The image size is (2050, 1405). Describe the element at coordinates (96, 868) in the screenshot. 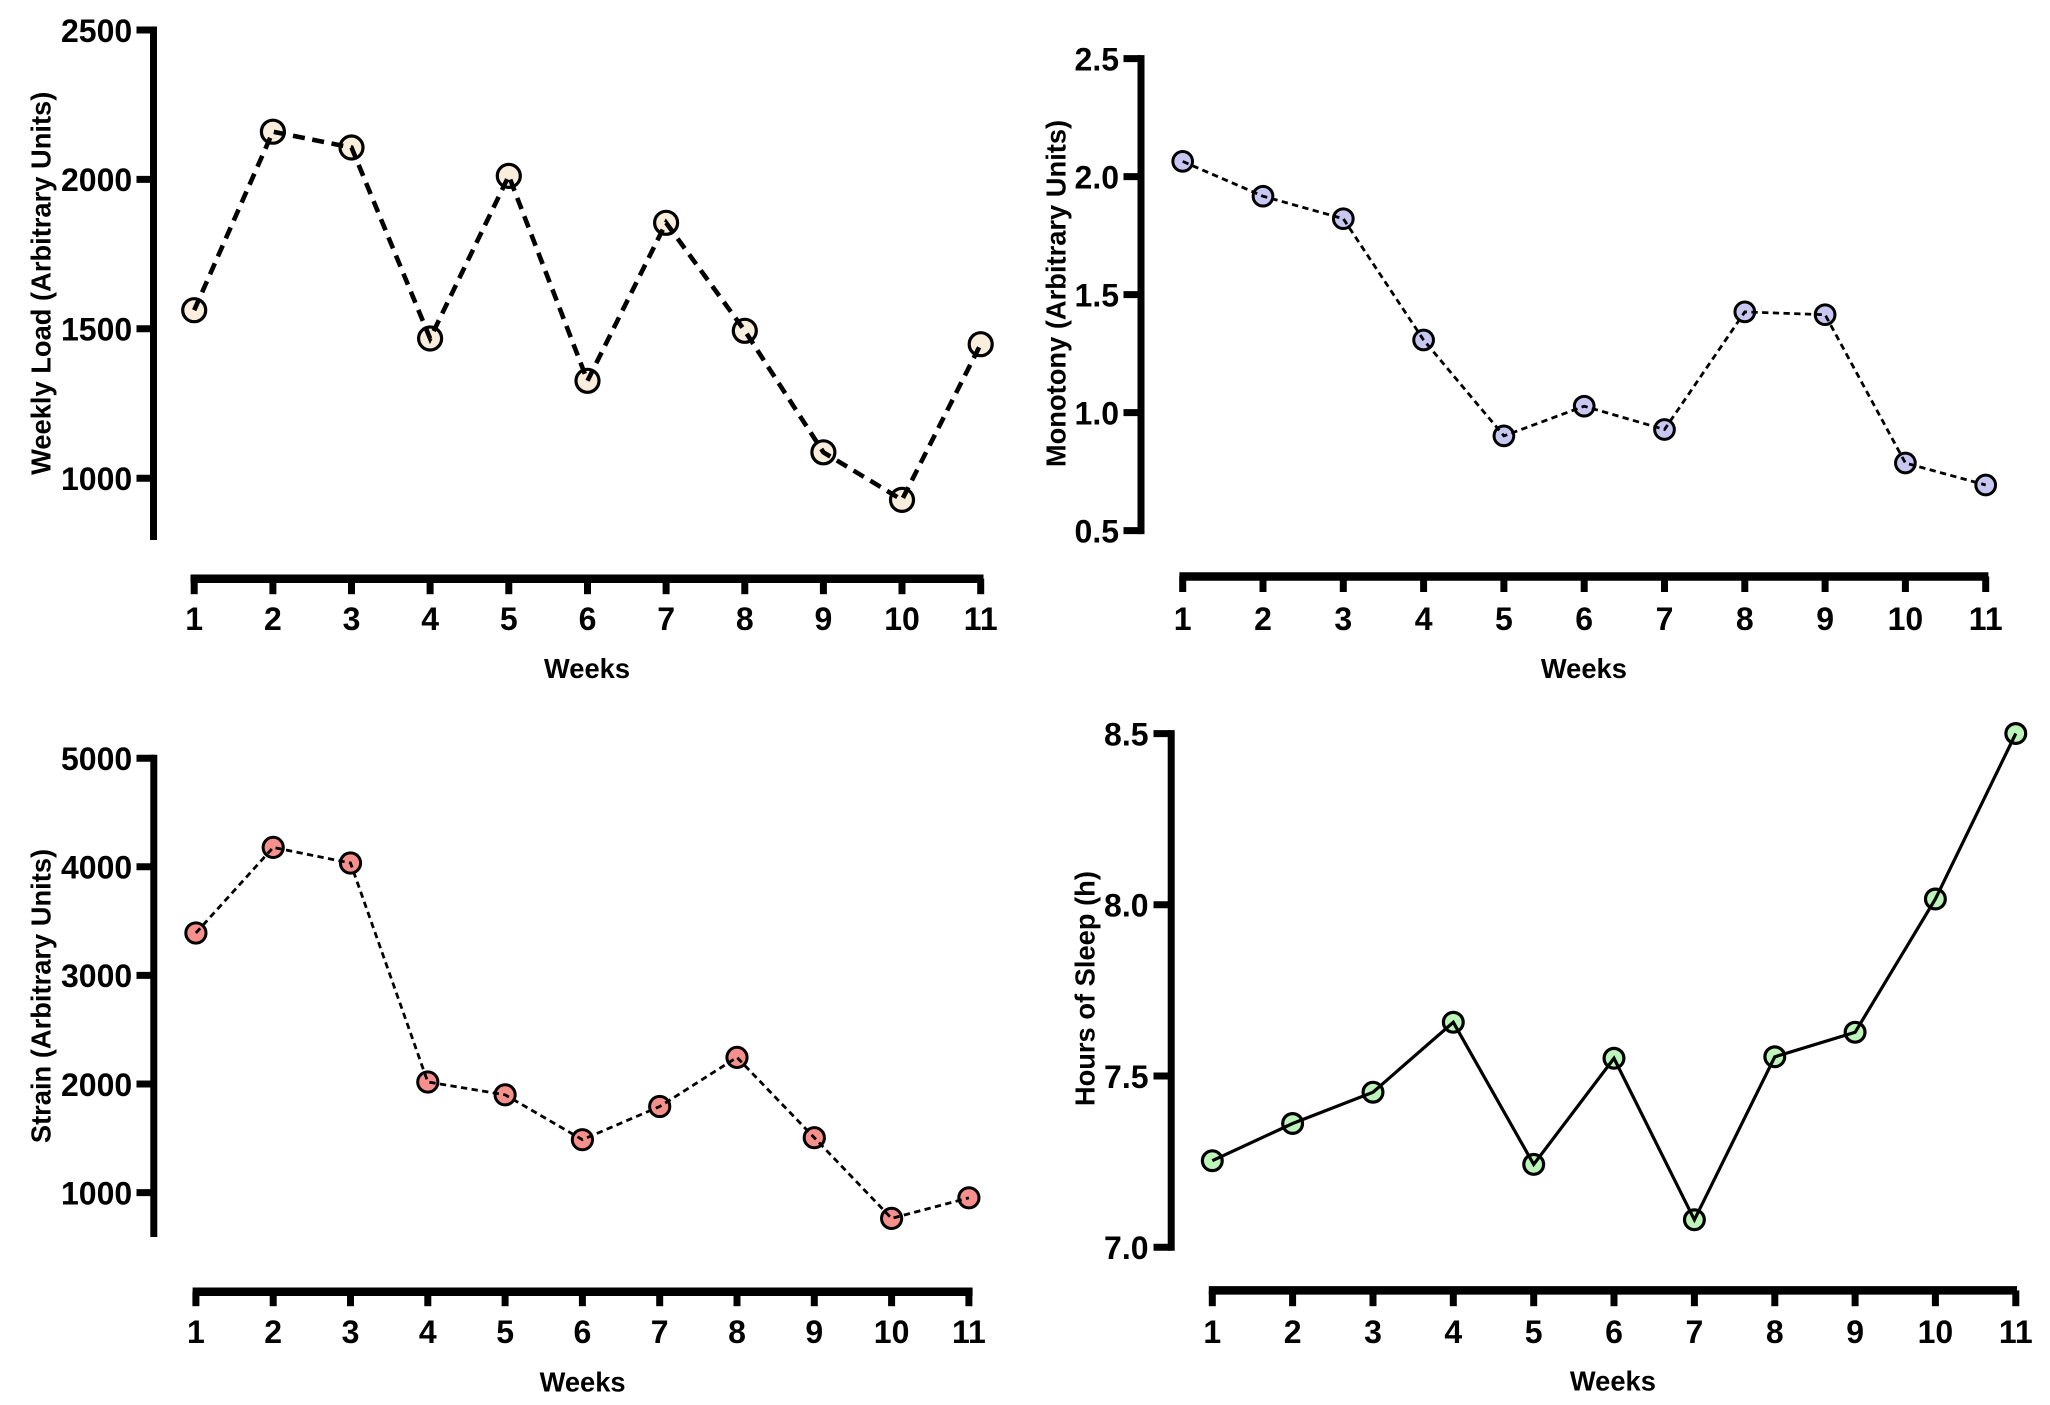

I see `svg-text: 4000` at that location.